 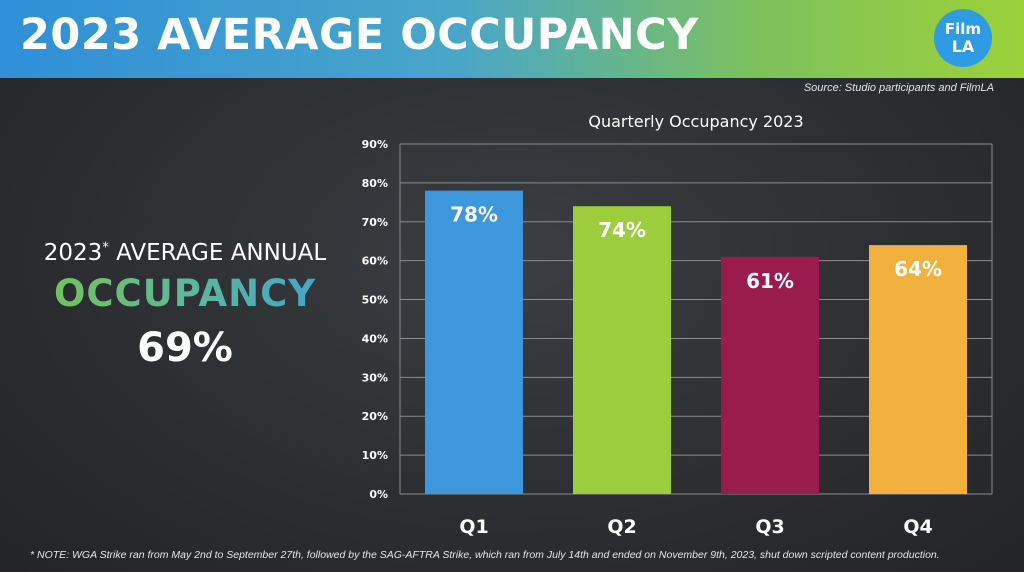 What do you see at coordinates (185, 293) in the screenshot?
I see `occupancy-highlight: OCCUPANCY` at bounding box center [185, 293].